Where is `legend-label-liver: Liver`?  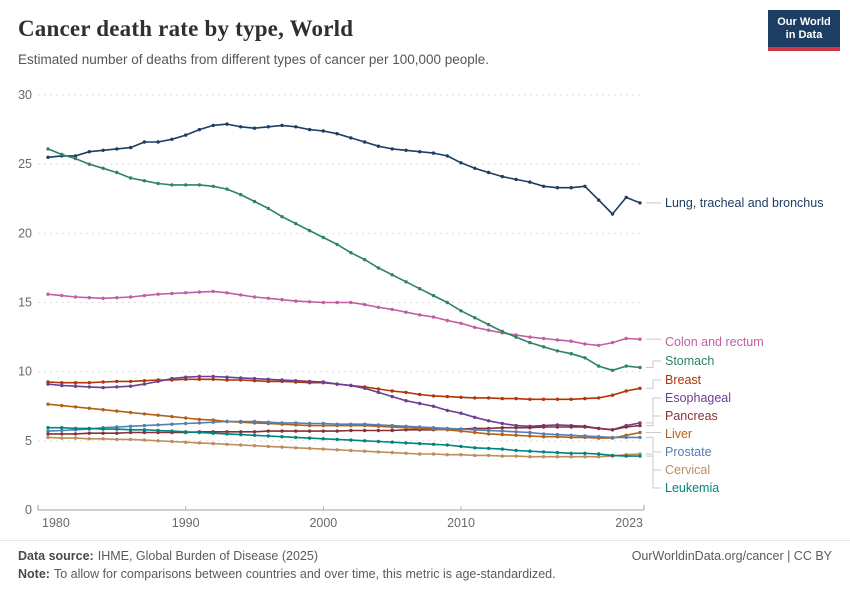
legend-label-liver: Liver is located at coordinates (678, 434).